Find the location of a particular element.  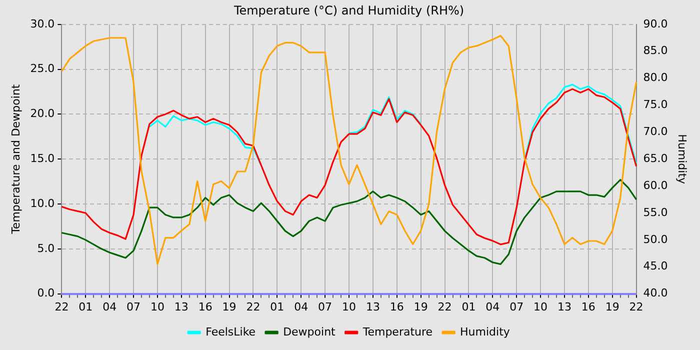

y-tick-label: 0.0 is located at coordinates (46, 293).